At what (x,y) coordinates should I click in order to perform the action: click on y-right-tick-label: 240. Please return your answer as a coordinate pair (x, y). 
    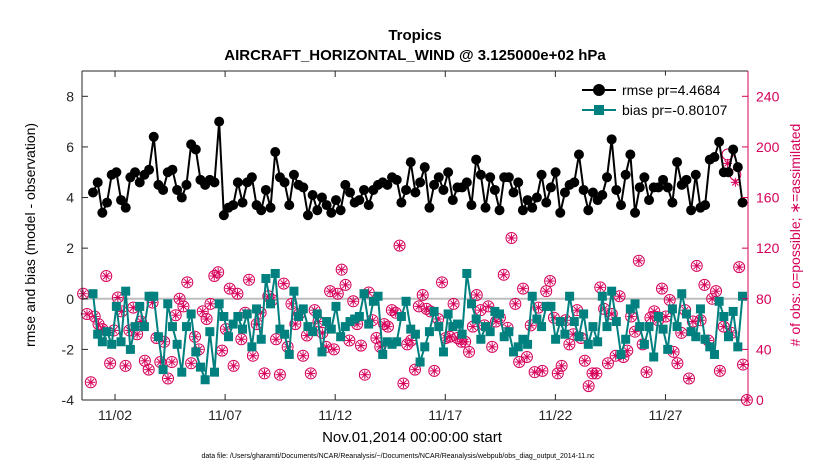
    Looking at the image, I should click on (768, 96).